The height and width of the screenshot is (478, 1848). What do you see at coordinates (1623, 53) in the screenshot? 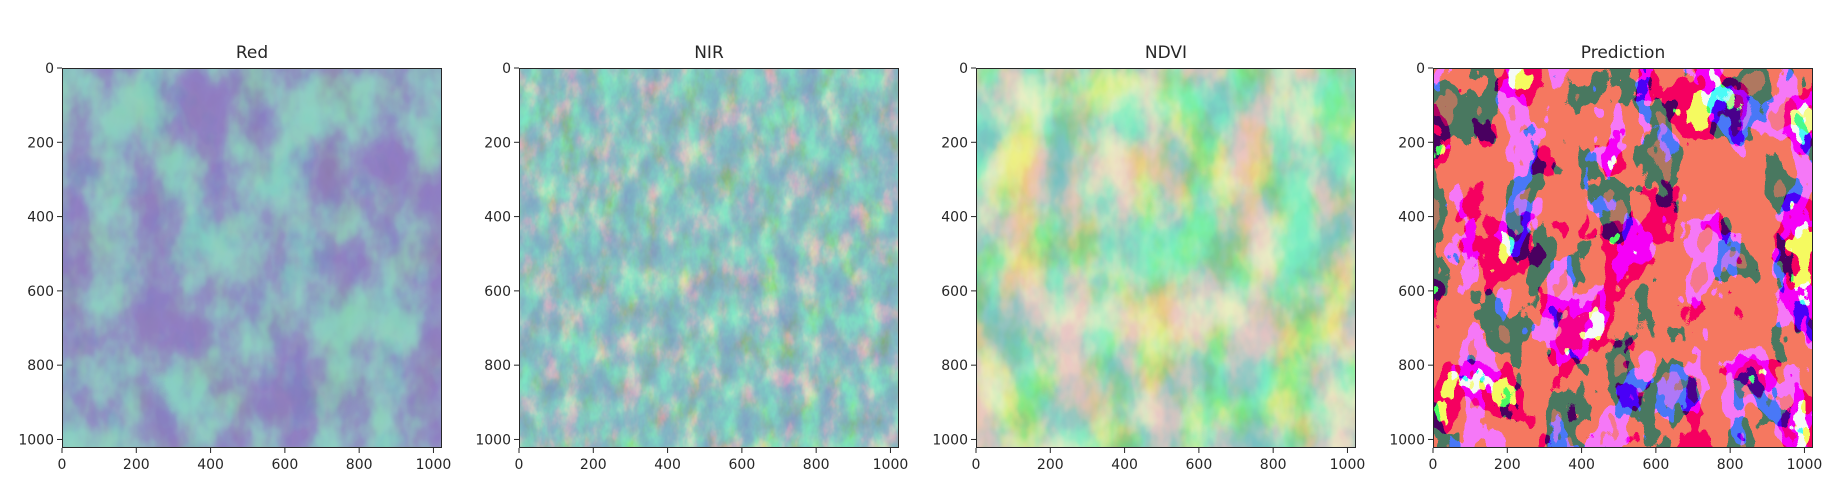
I see `panel-title: Prediction` at bounding box center [1623, 53].